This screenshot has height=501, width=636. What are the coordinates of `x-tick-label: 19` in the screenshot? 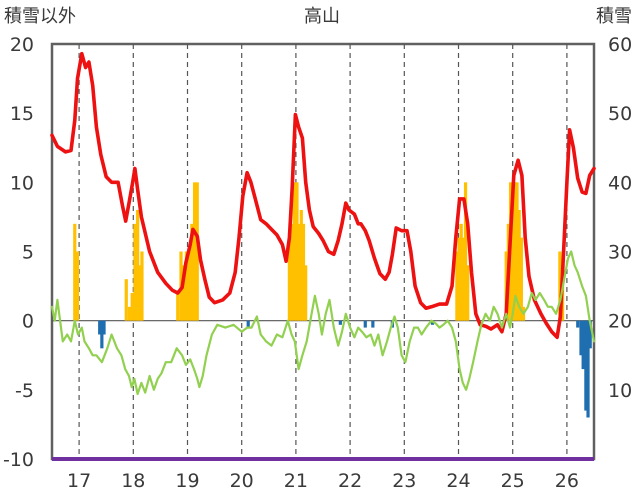 It's located at (187, 481).